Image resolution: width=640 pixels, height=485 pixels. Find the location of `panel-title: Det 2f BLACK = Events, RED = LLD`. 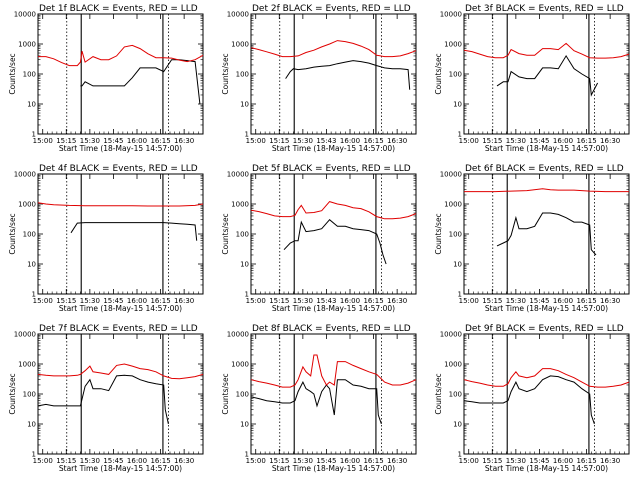

panel-title: Det 2f BLACK = Events, RED = LLD is located at coordinates (331, 9).